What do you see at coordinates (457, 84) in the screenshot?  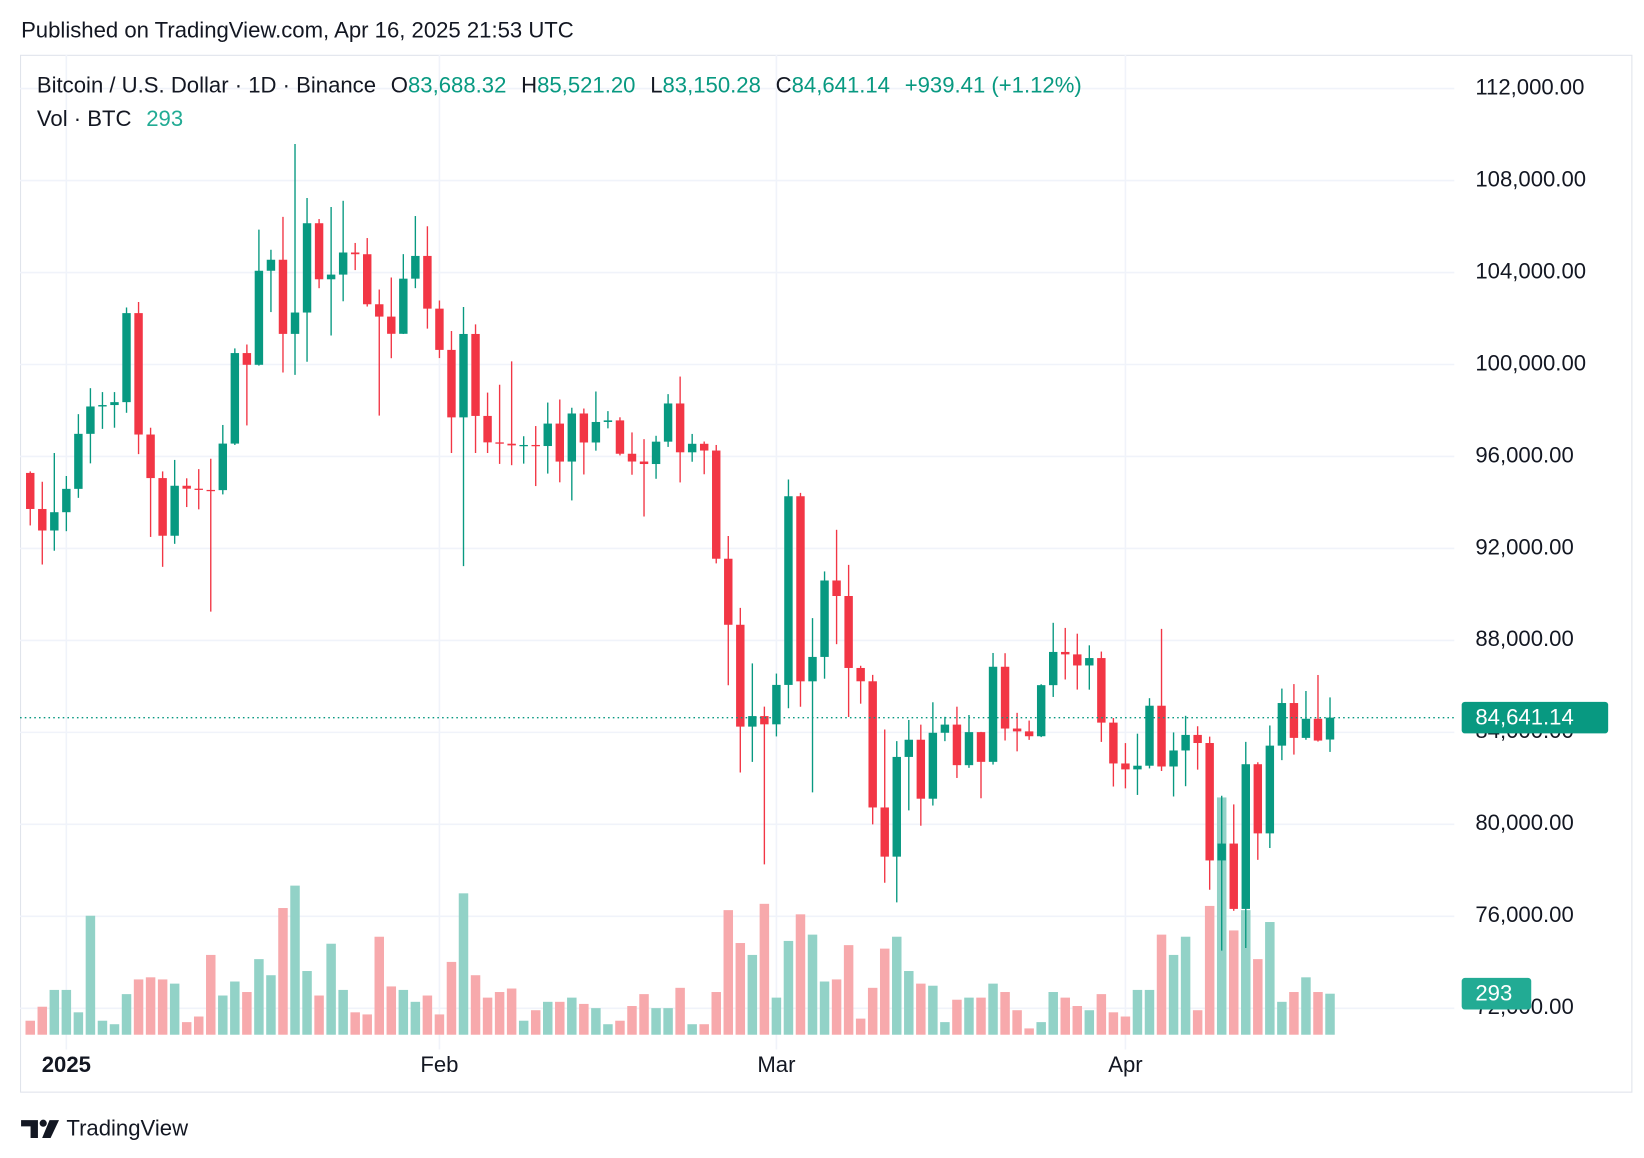 I see `open-value: 83,688.32` at bounding box center [457, 84].